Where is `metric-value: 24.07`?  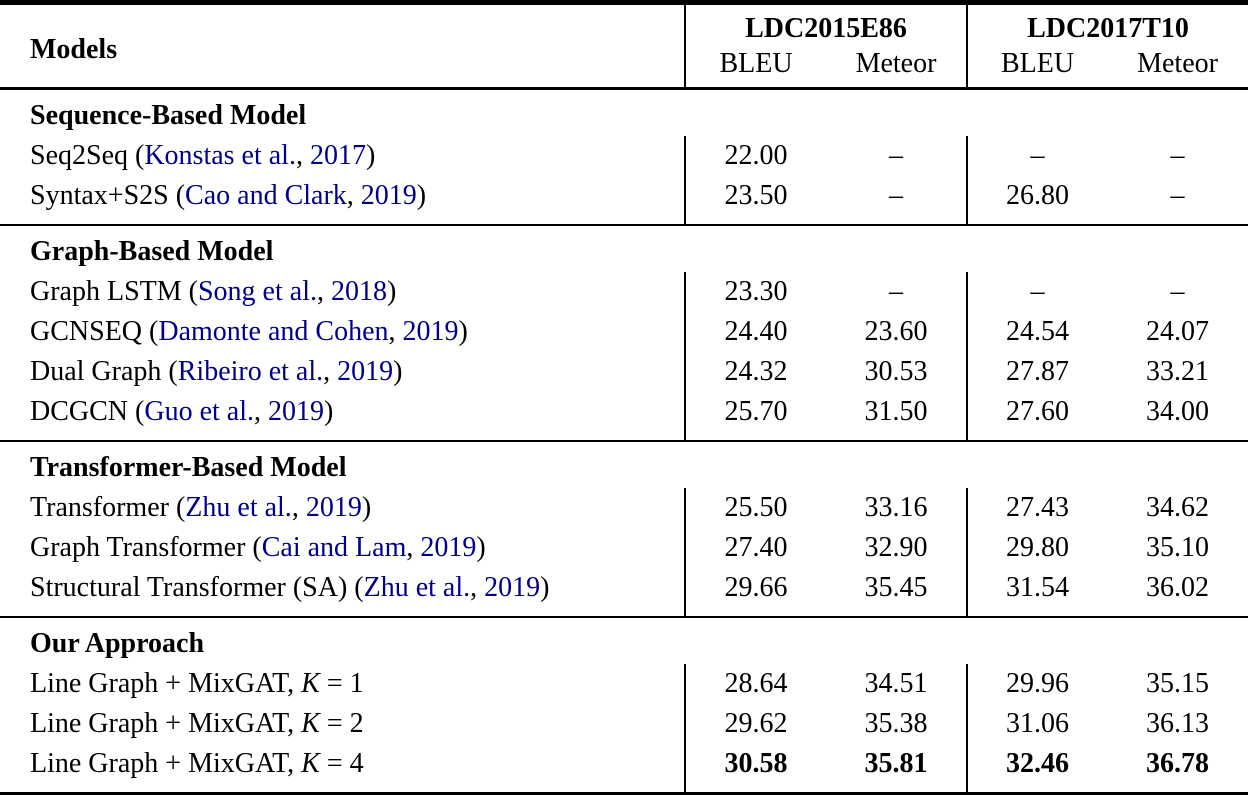 metric-value: 24.07 is located at coordinates (1178, 331).